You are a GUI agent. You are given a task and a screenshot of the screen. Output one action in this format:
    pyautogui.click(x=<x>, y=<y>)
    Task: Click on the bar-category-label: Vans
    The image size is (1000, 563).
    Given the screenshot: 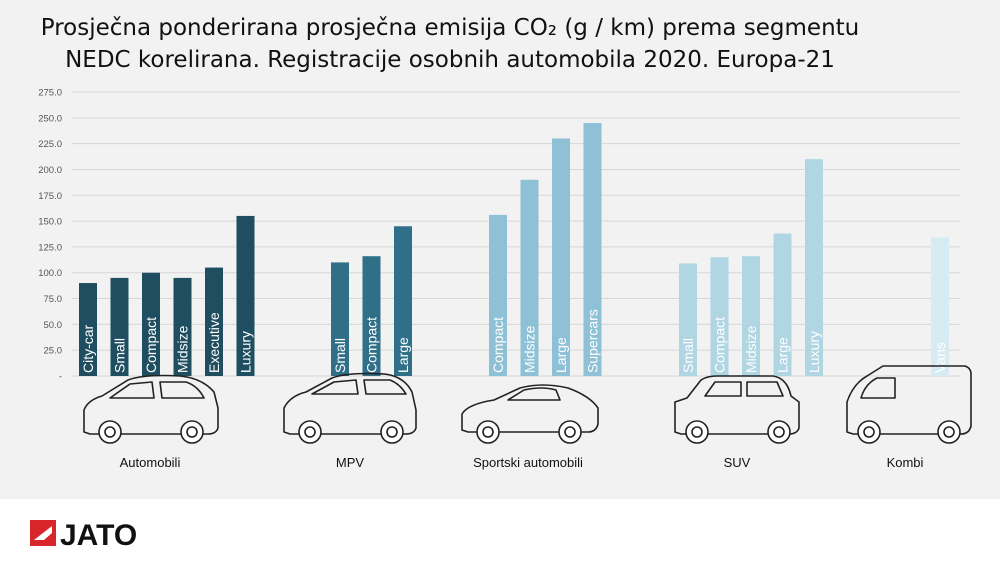 What is the action you would take?
    pyautogui.click(x=940, y=357)
    